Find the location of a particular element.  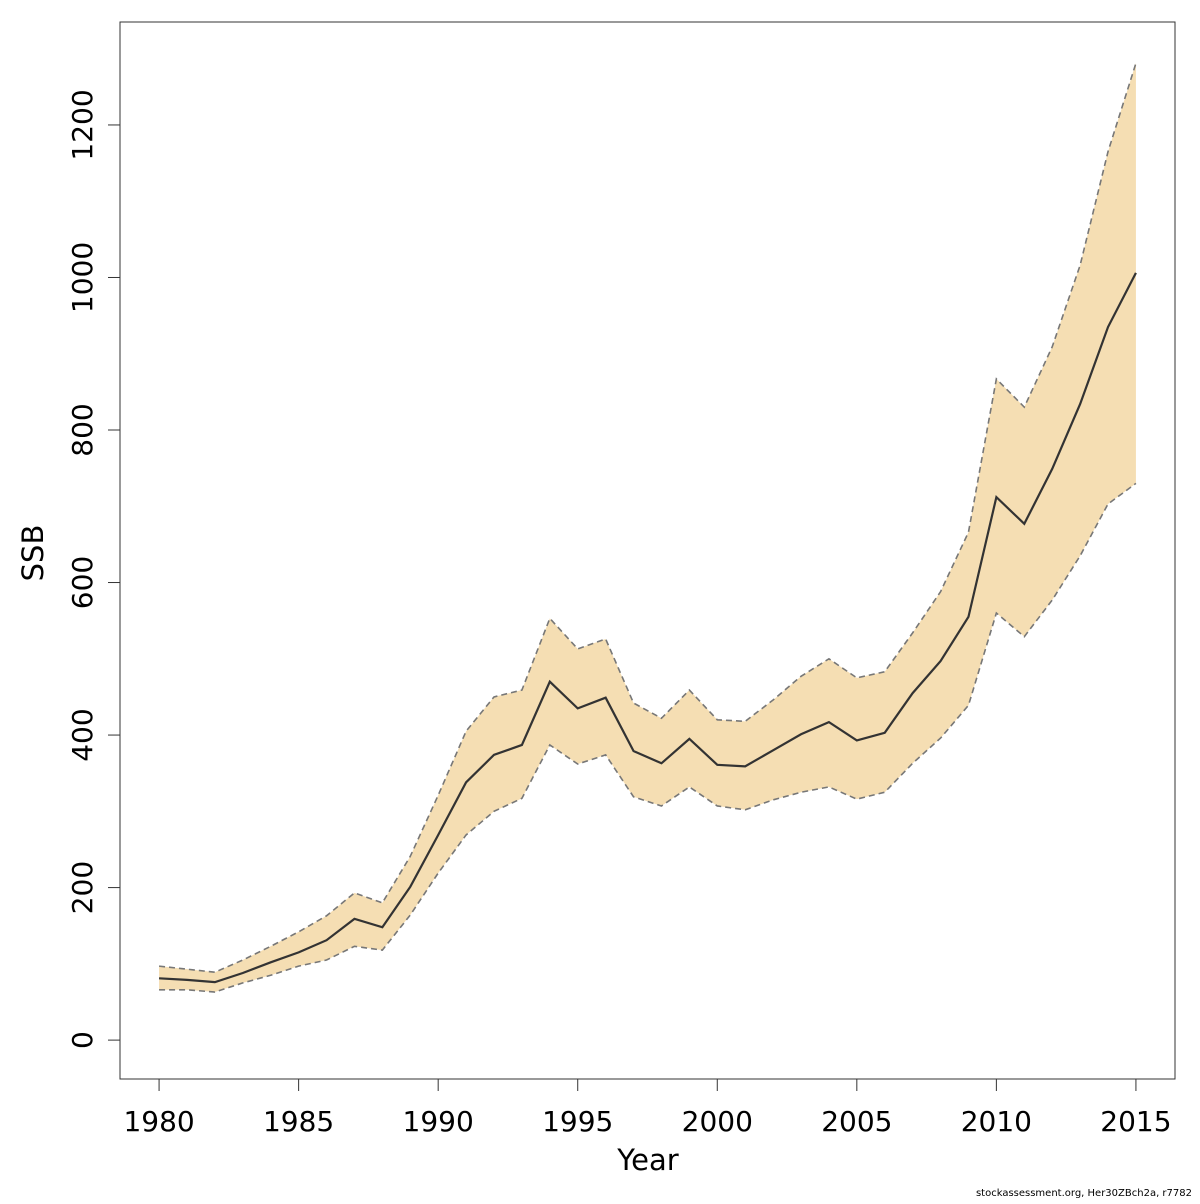

y-tick-label: 1200 is located at coordinates (82, 124).